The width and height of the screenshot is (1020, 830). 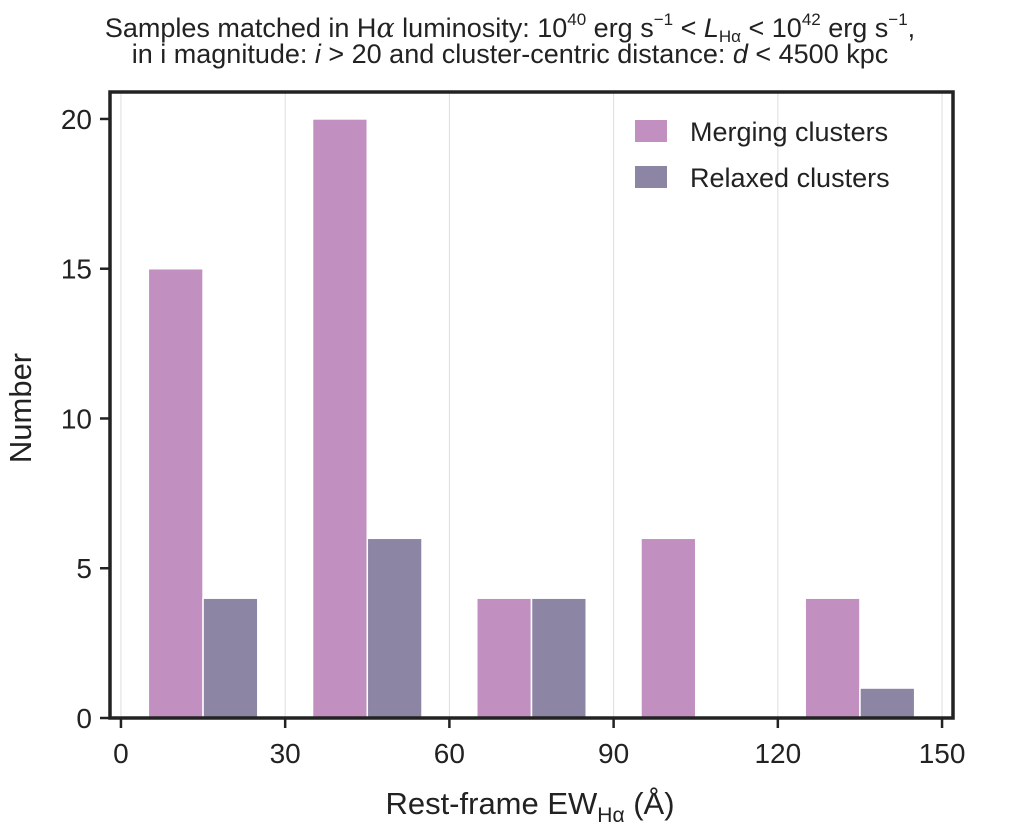 I want to click on x-axis-label: Rest-frame EWHα (Å), so click(x=529, y=806).